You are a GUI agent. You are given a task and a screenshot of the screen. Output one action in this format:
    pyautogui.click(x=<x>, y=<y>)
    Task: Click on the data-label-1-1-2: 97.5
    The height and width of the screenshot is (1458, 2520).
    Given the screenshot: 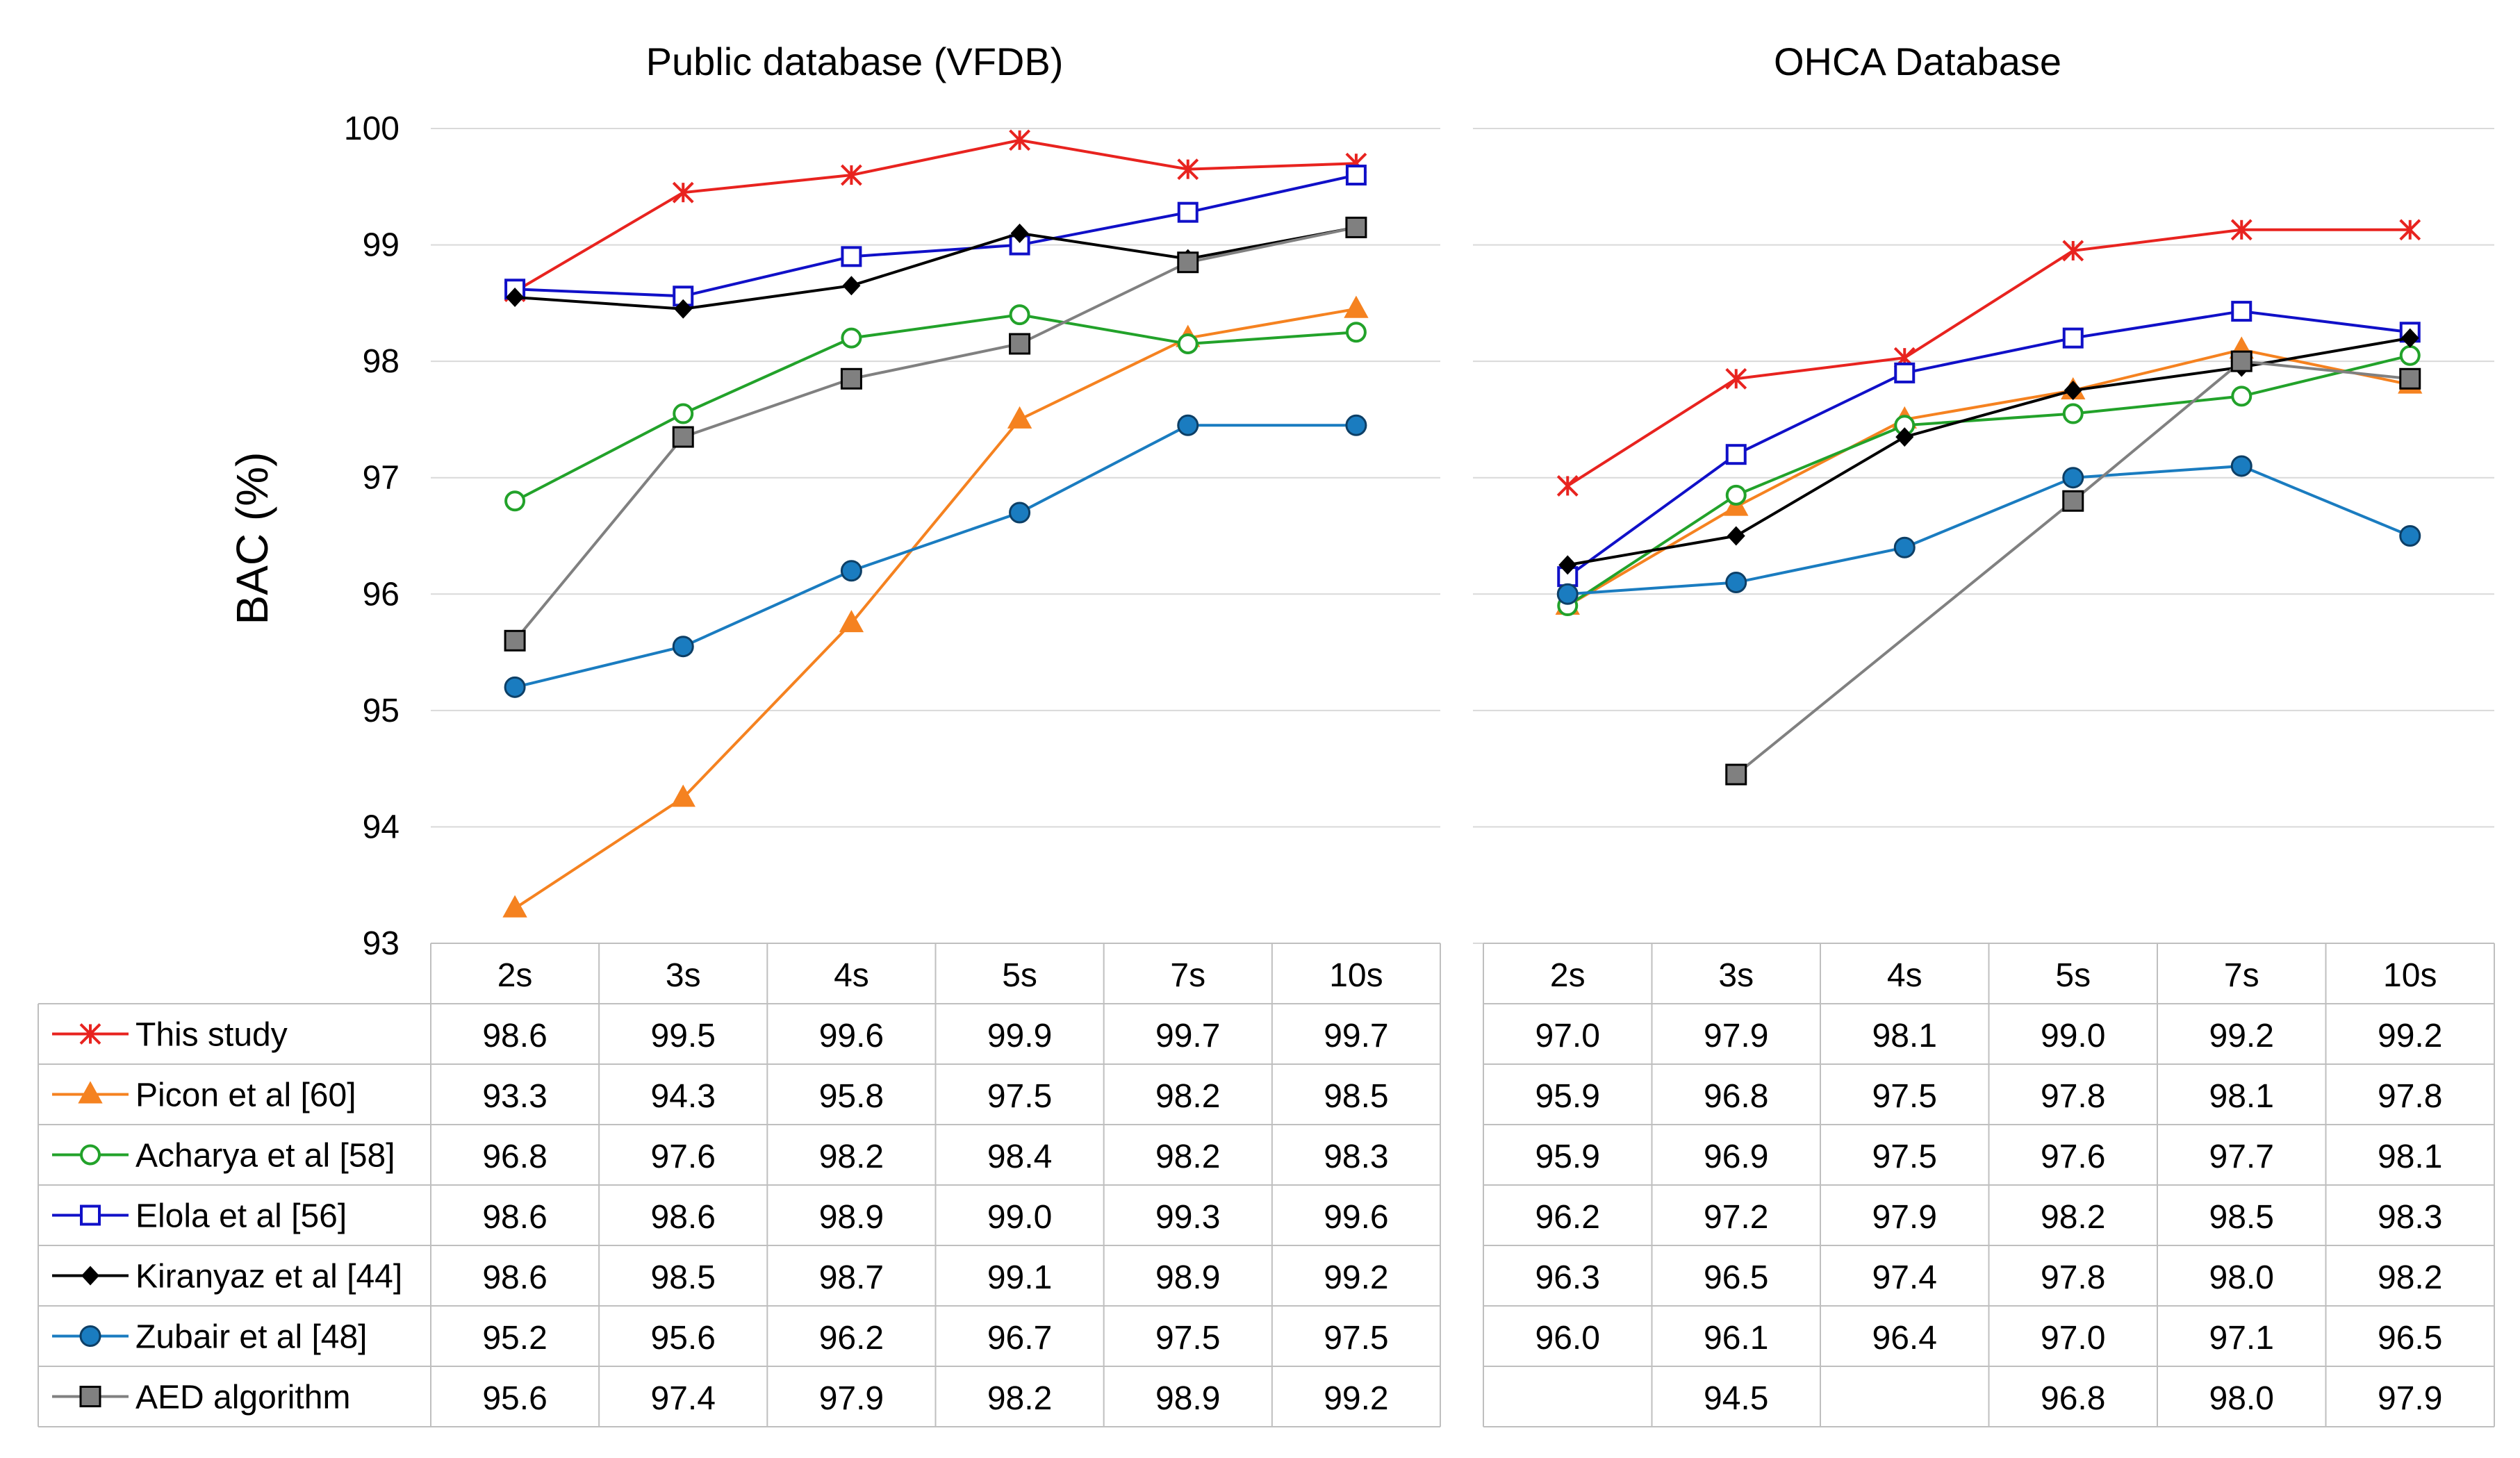 What is the action you would take?
    pyautogui.click(x=1904, y=1096)
    